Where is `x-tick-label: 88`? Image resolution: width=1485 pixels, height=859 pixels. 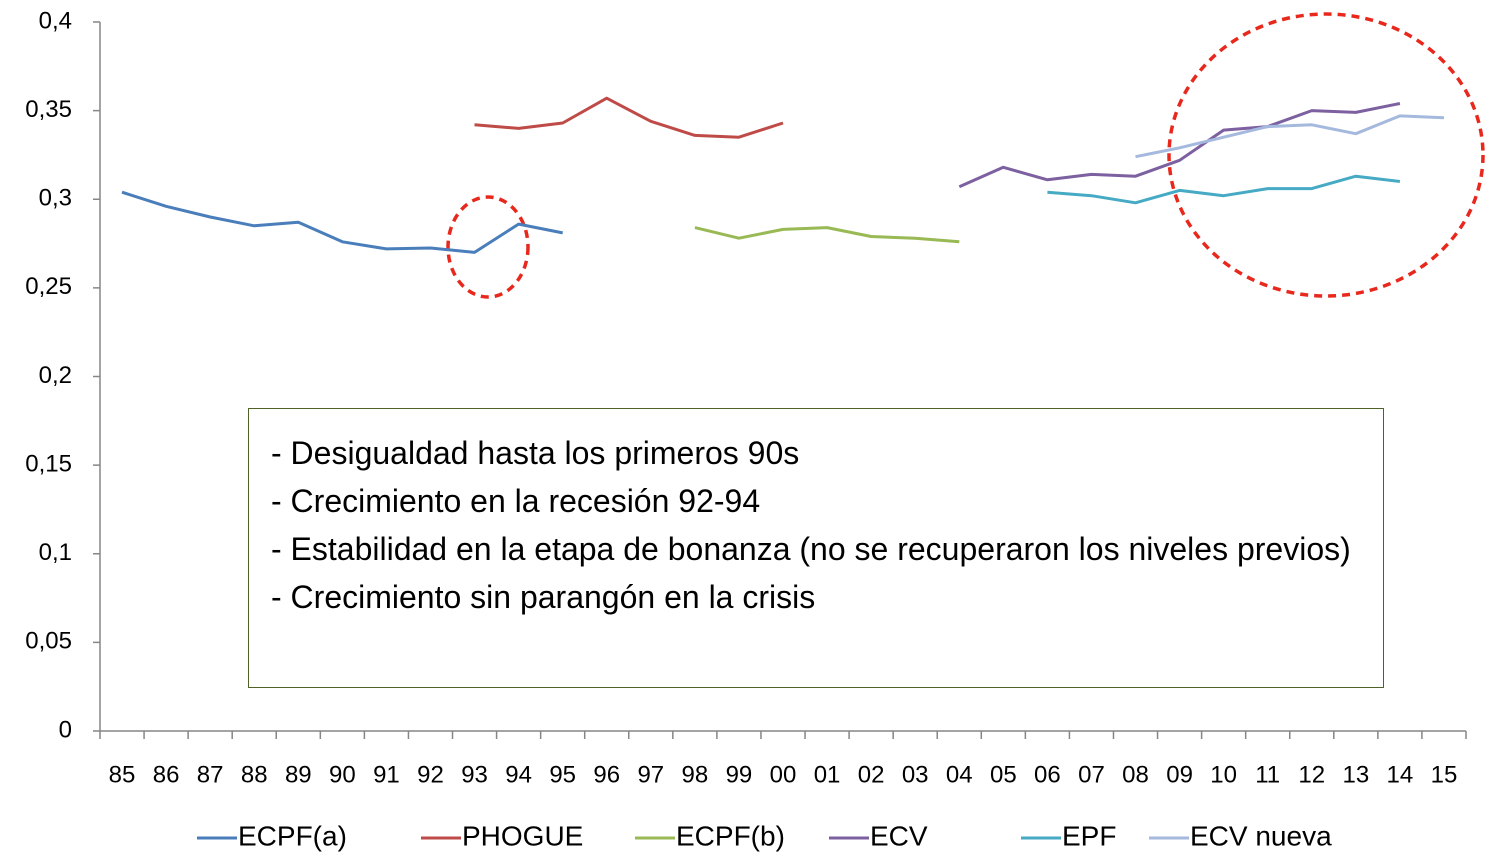 x-tick-label: 88 is located at coordinates (254, 774).